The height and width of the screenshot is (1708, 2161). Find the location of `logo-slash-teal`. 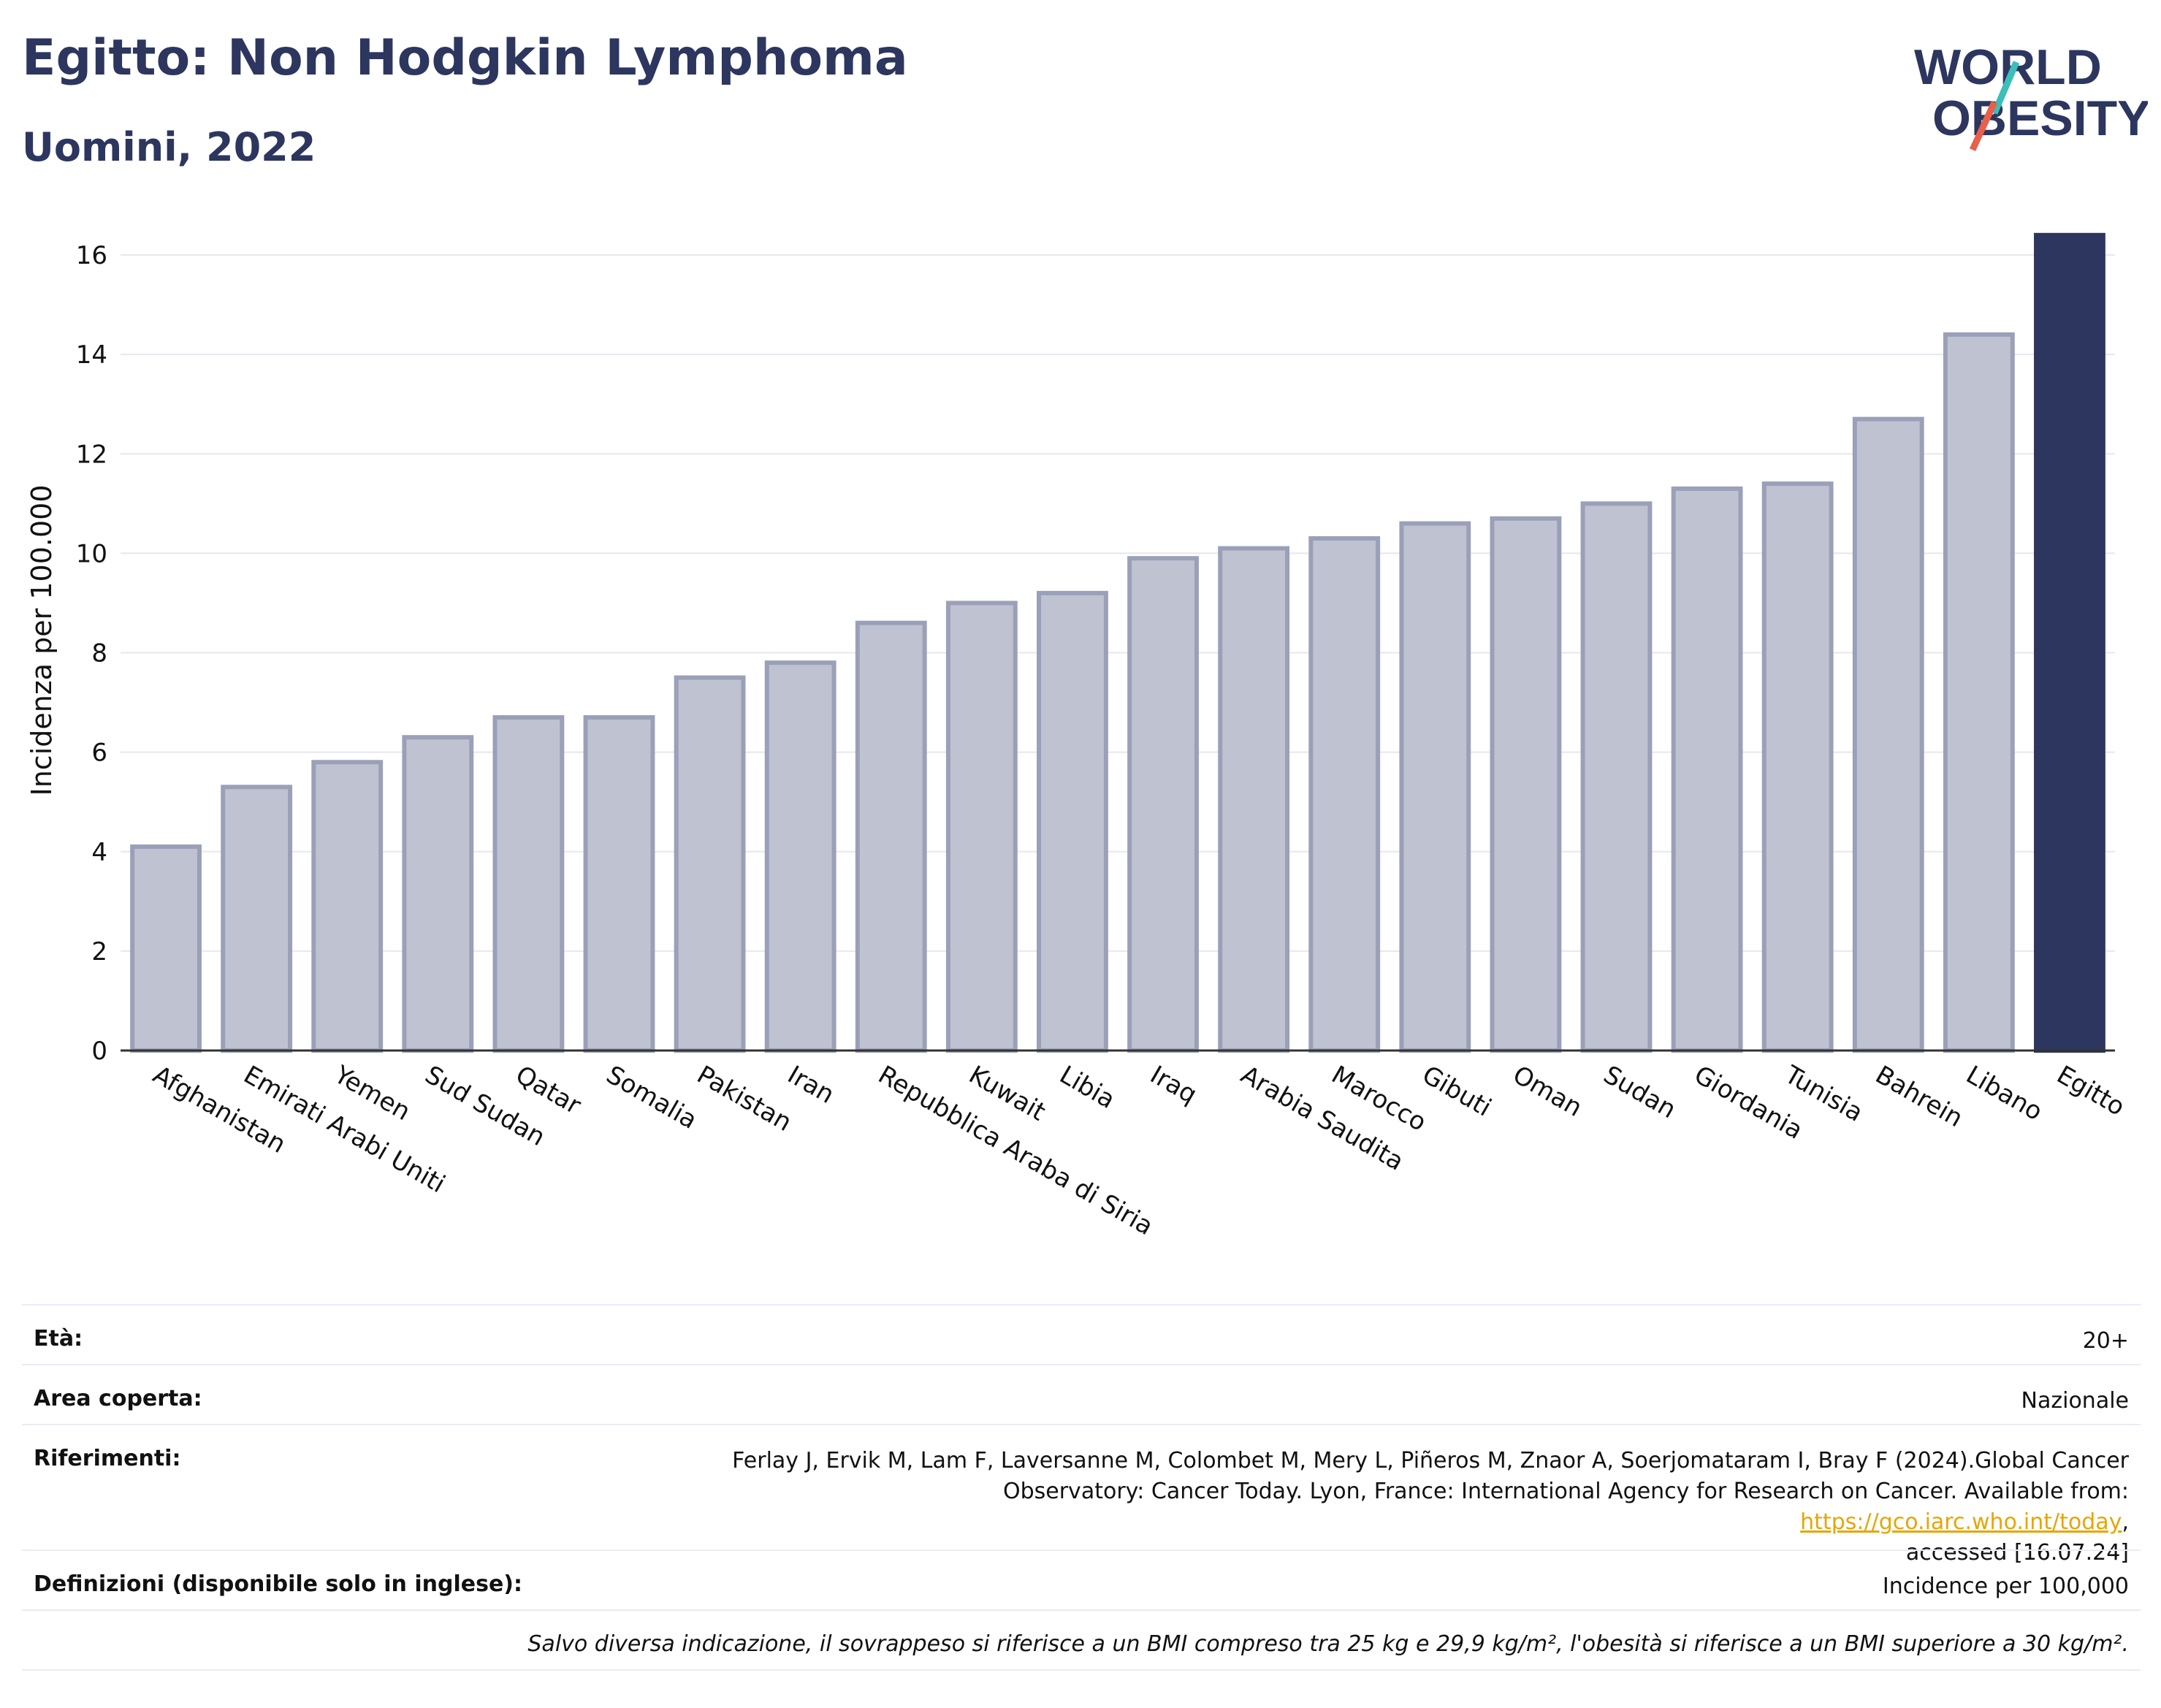

logo-slash-teal is located at coordinates (2006, 88).